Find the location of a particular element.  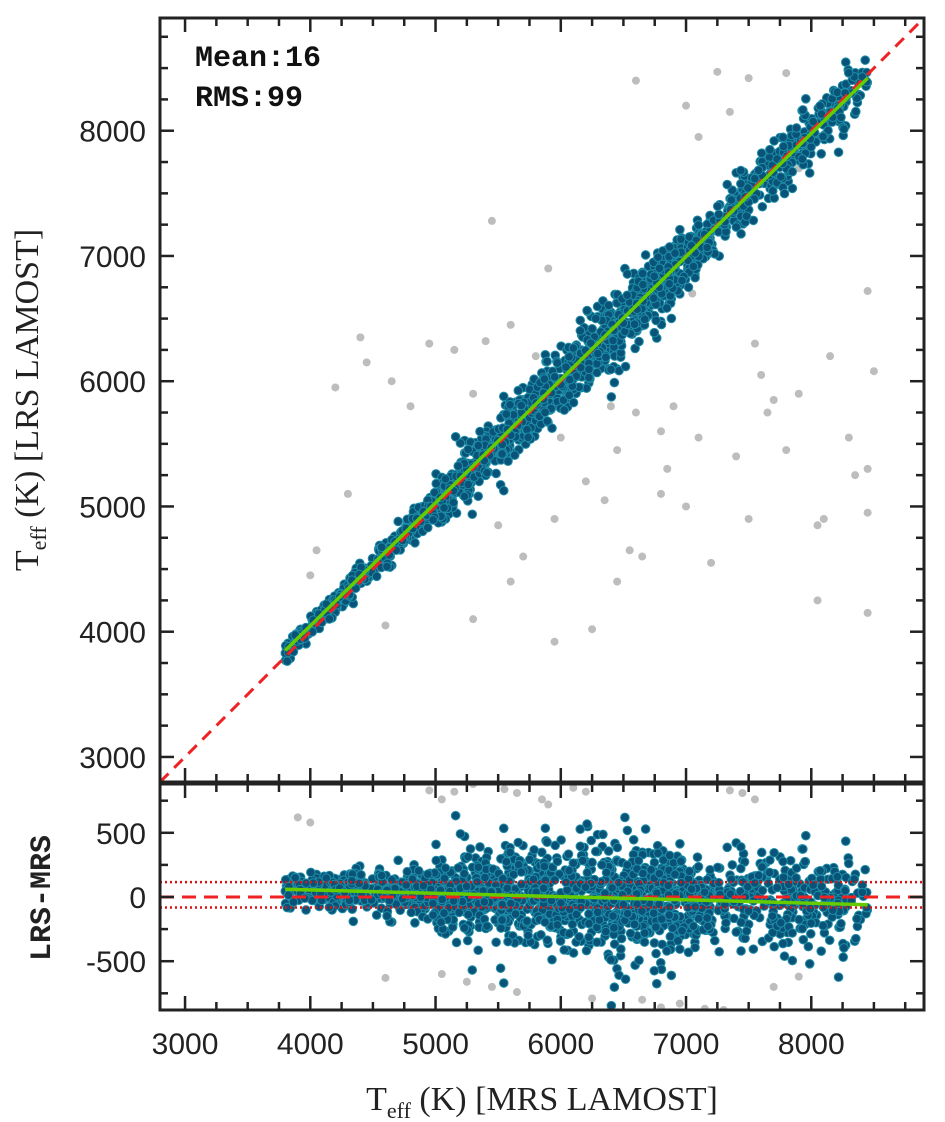

x-tick-label: 7000 is located at coordinates (686, 1044).